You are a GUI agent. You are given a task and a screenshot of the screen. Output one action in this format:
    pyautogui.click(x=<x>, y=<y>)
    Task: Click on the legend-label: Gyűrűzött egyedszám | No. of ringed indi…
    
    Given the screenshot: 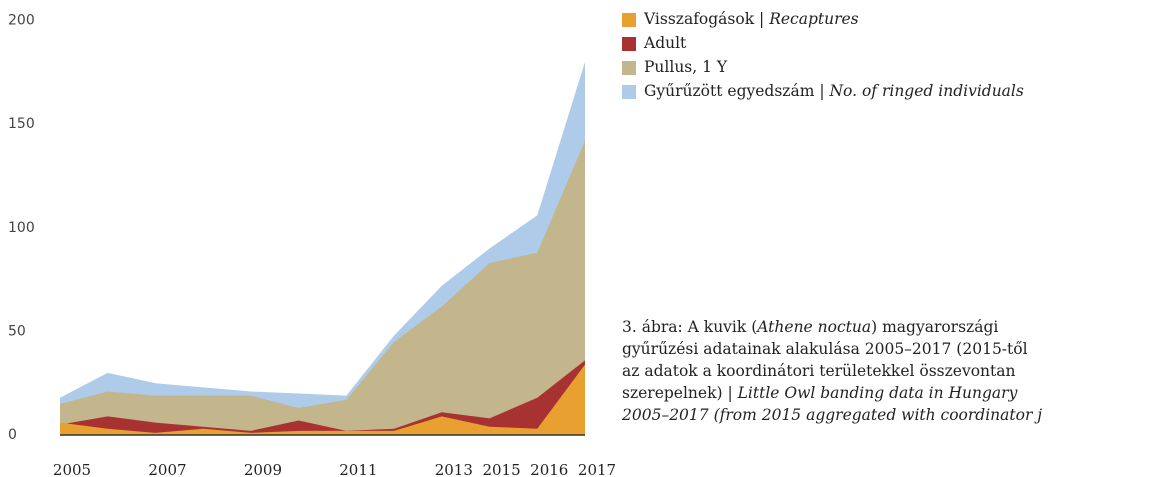 What is the action you would take?
    pyautogui.click(x=834, y=91)
    